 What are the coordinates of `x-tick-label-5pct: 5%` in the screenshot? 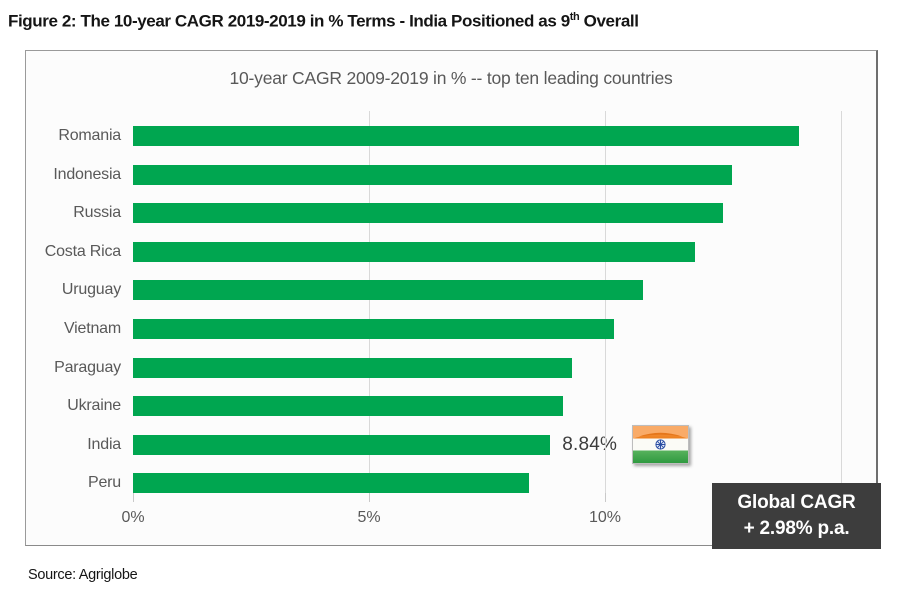 It's located at (369, 517).